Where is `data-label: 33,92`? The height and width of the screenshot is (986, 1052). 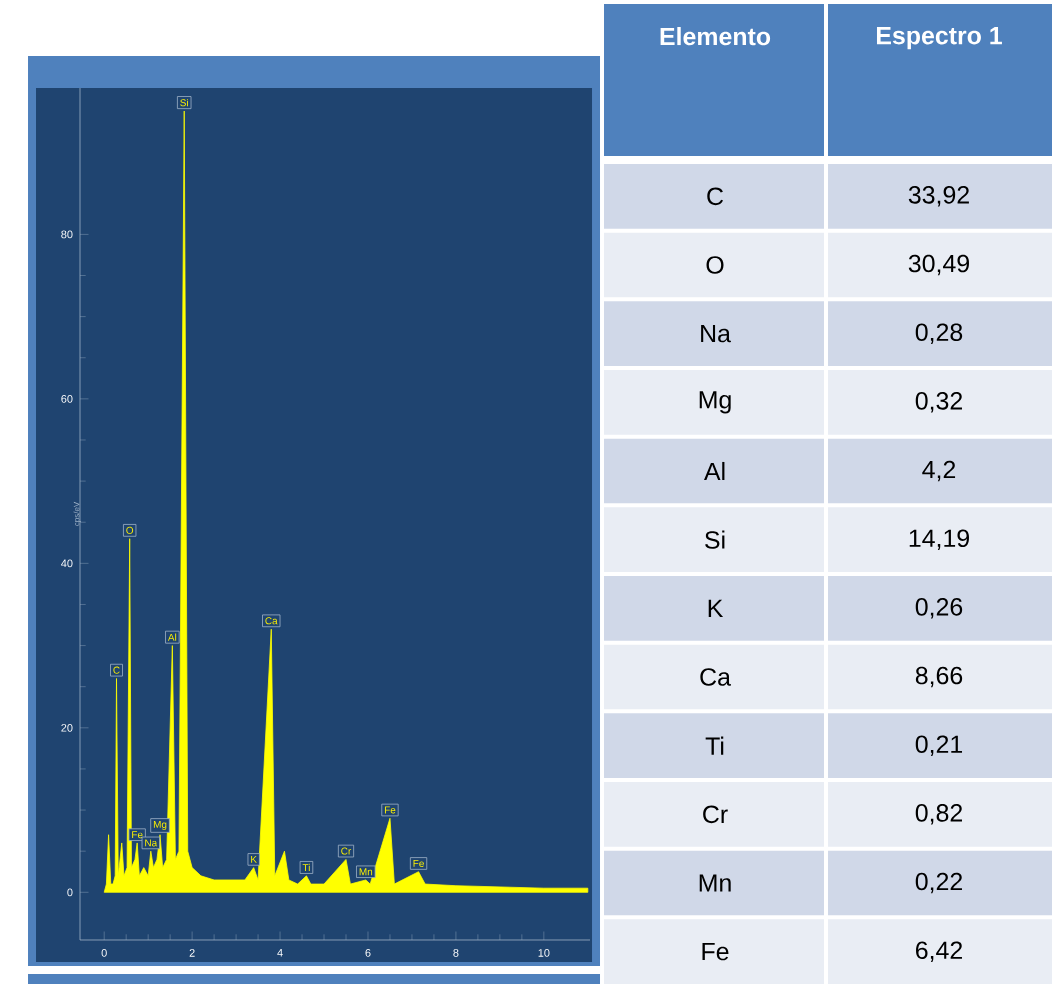
data-label: 33,92 is located at coordinates (938, 196).